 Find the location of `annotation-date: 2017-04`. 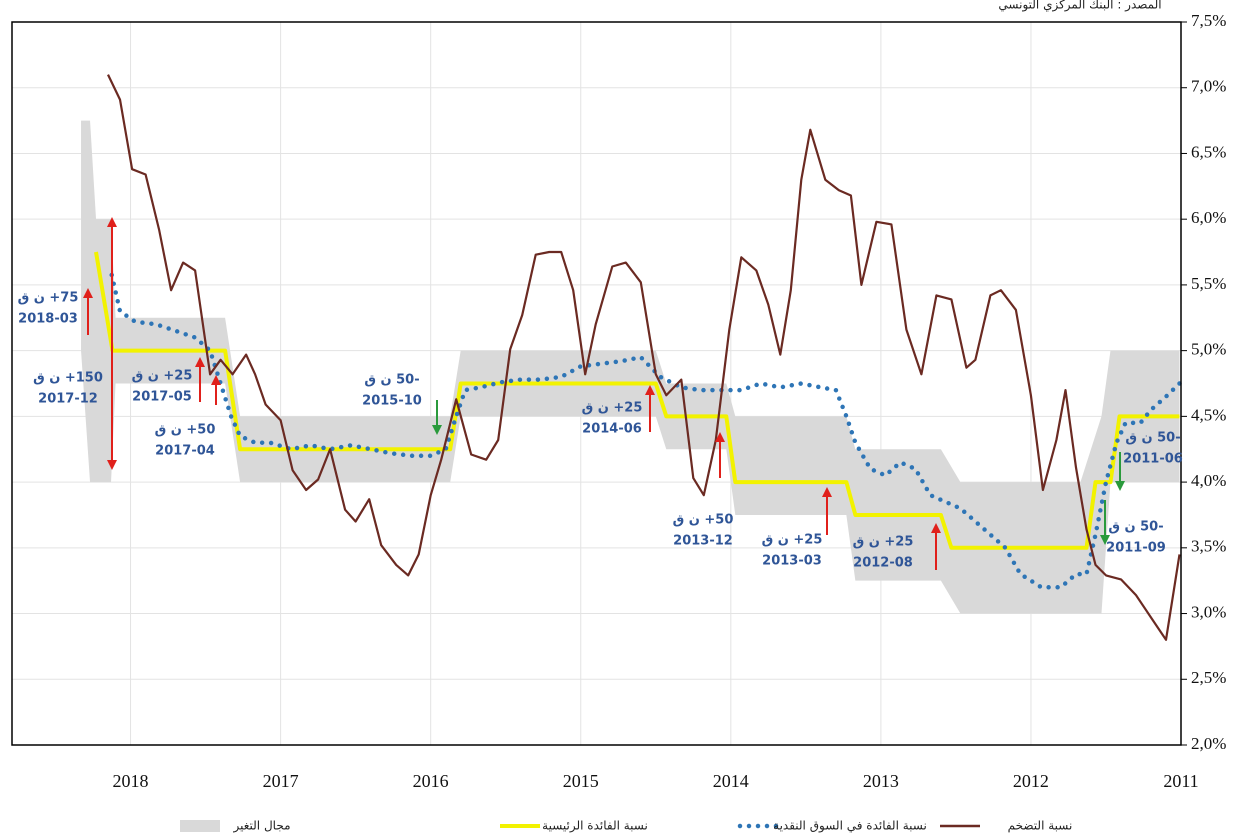

annotation-date: 2017-04 is located at coordinates (185, 451).